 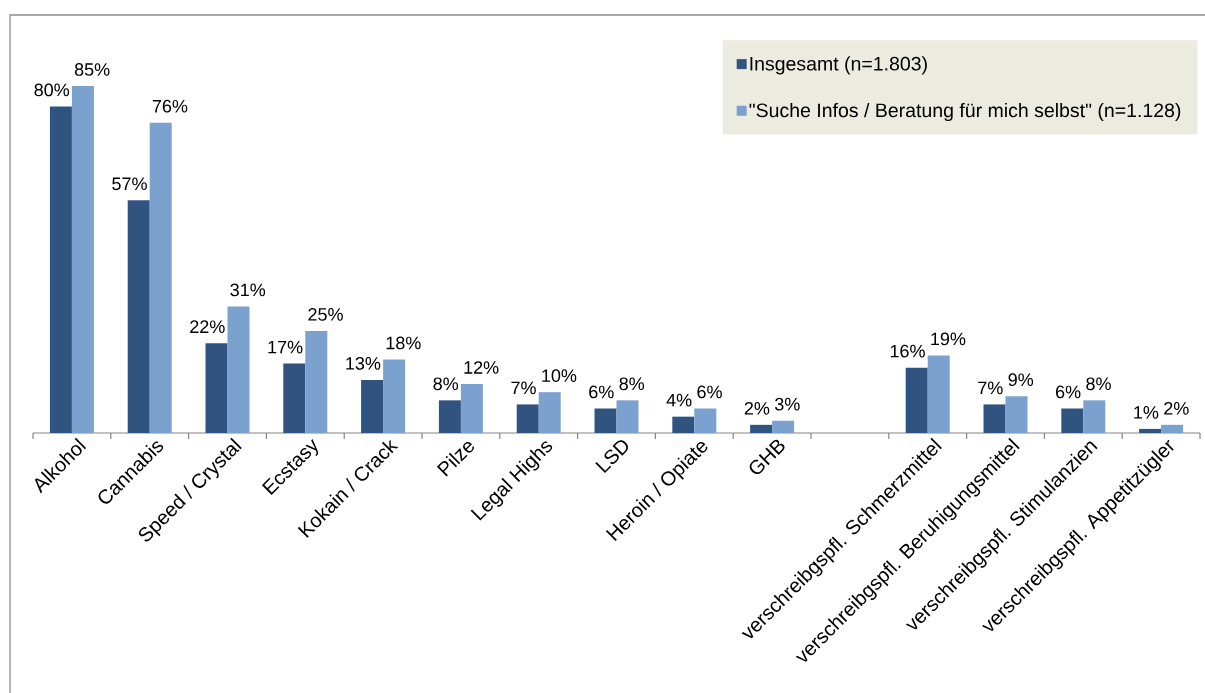 What do you see at coordinates (481, 367) in the screenshot?
I see `data-label: 12%` at bounding box center [481, 367].